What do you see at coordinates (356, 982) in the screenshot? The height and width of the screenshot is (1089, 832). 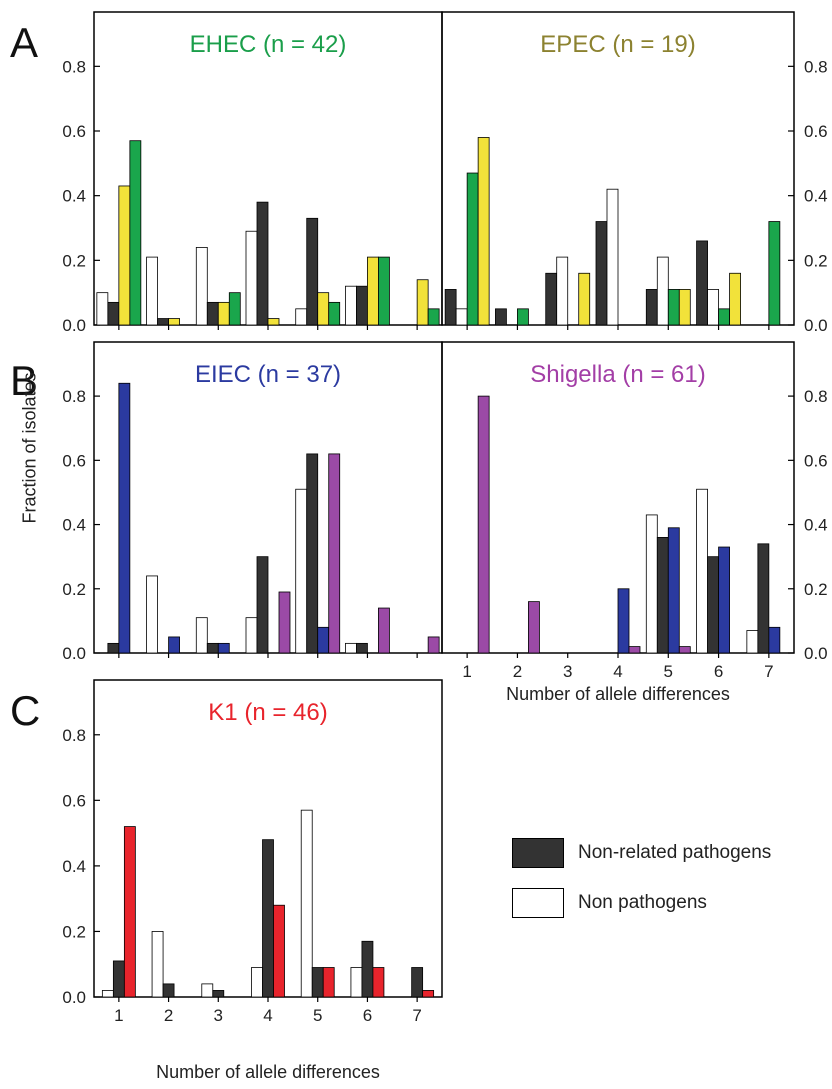 I see `bar-k1-s1-c6` at bounding box center [356, 982].